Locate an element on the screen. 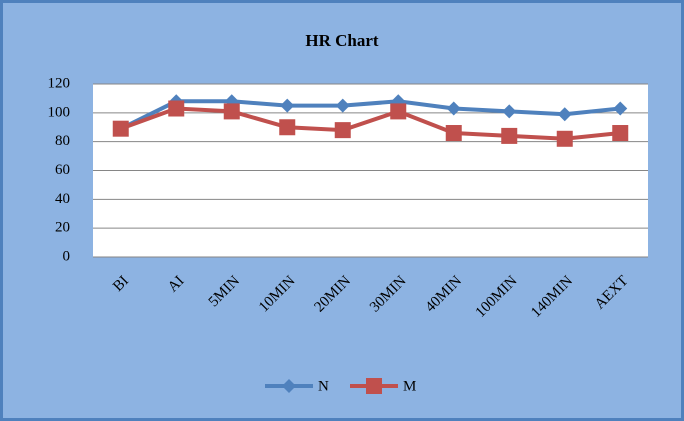 This screenshot has width=684, height=421. y-tick-label: 60 is located at coordinates (62, 170).